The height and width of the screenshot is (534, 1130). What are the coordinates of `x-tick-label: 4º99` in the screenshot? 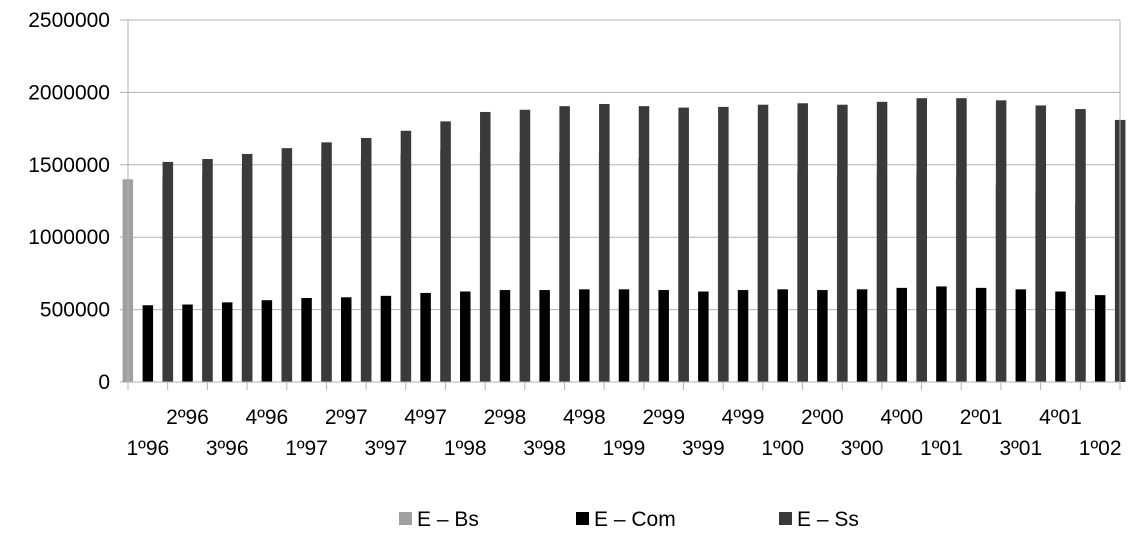 It's located at (743, 417).